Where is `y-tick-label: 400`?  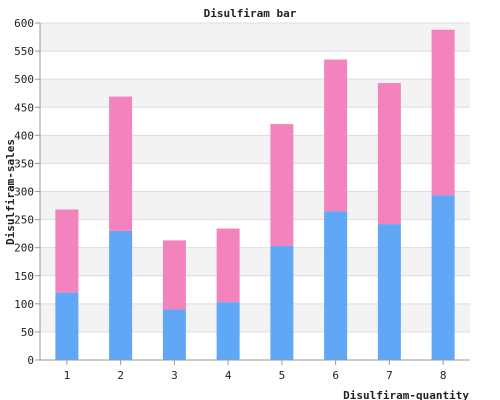 y-tick-label: 400 is located at coordinates (24, 135).